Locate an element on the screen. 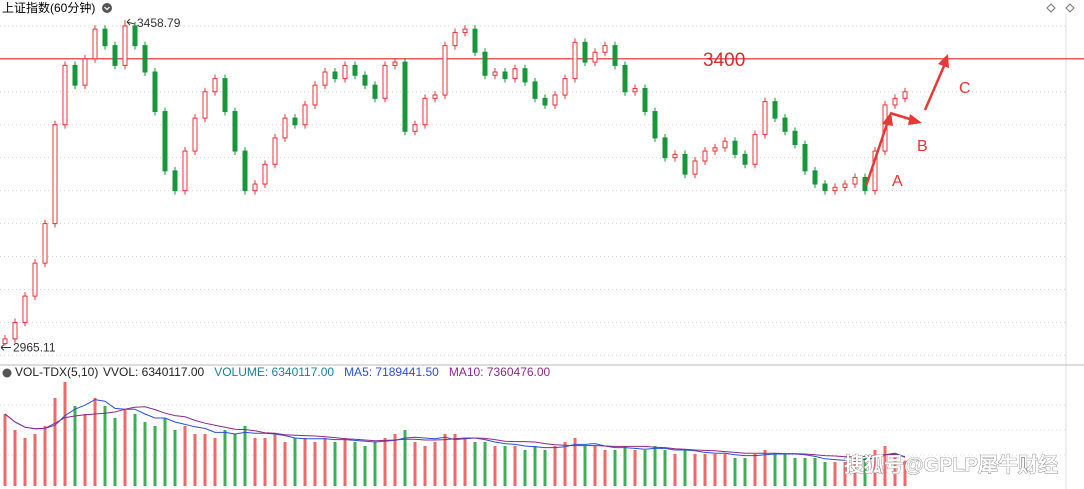 This screenshot has height=489, width=1084. ma10-line is located at coordinates (455, 432).